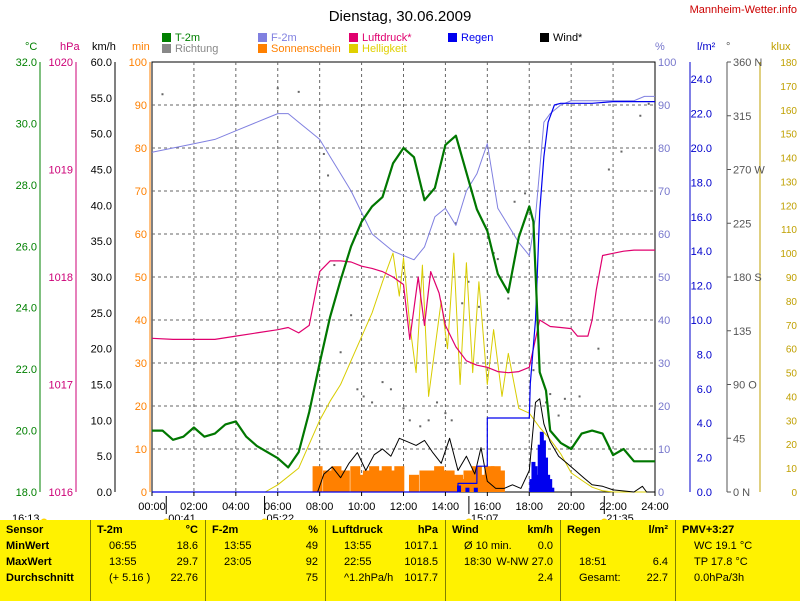 This screenshot has height=602, width=800. Describe the element at coordinates (101, 99) in the screenshot. I see `wind-axis-tick: 55.0` at that location.